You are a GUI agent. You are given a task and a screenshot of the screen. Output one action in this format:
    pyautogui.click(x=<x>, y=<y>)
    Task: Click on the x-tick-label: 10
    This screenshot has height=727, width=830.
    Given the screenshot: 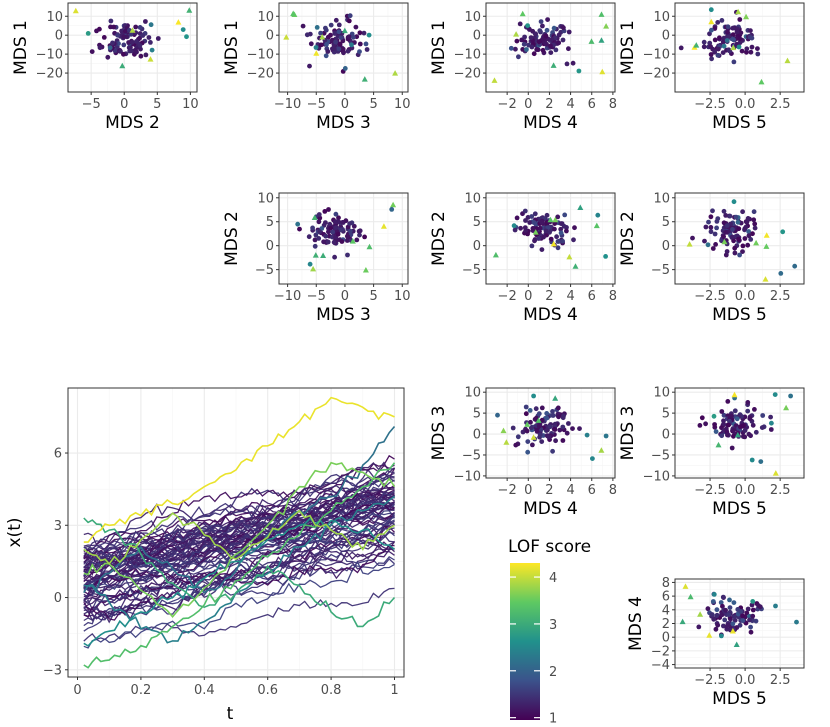 What is the action you would take?
    pyautogui.click(x=402, y=296)
    